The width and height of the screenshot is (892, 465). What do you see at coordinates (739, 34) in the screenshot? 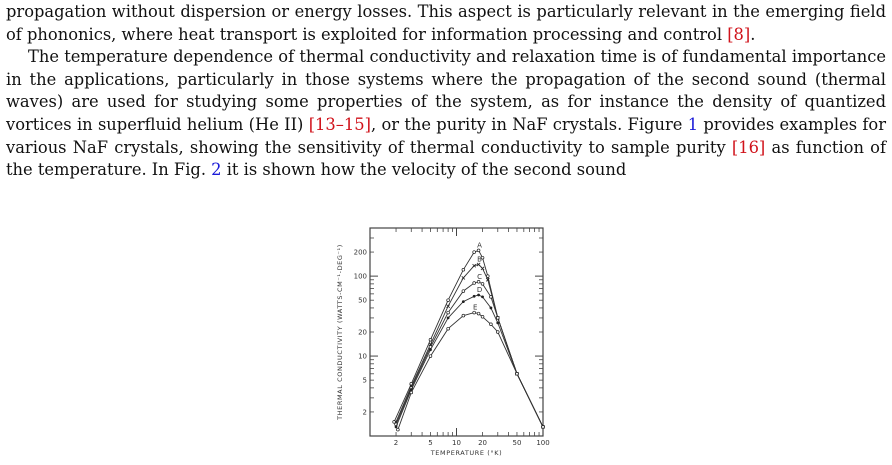
I see `citation-8: [8]` at bounding box center [739, 34].